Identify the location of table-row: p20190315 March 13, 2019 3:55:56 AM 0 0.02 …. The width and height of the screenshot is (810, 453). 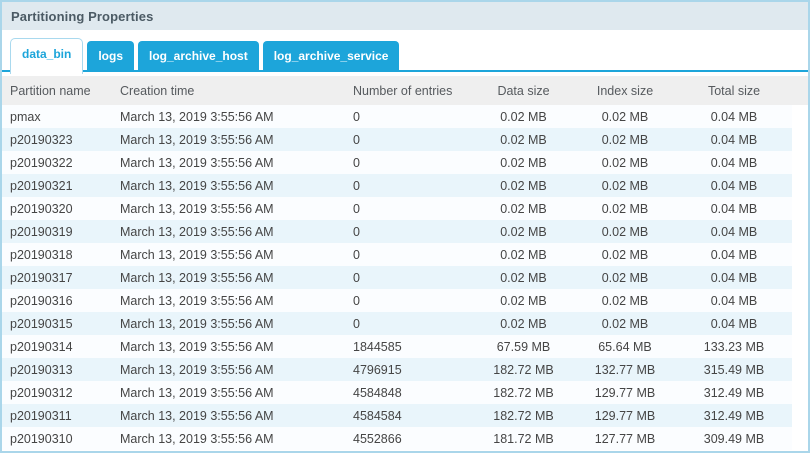
(405, 323).